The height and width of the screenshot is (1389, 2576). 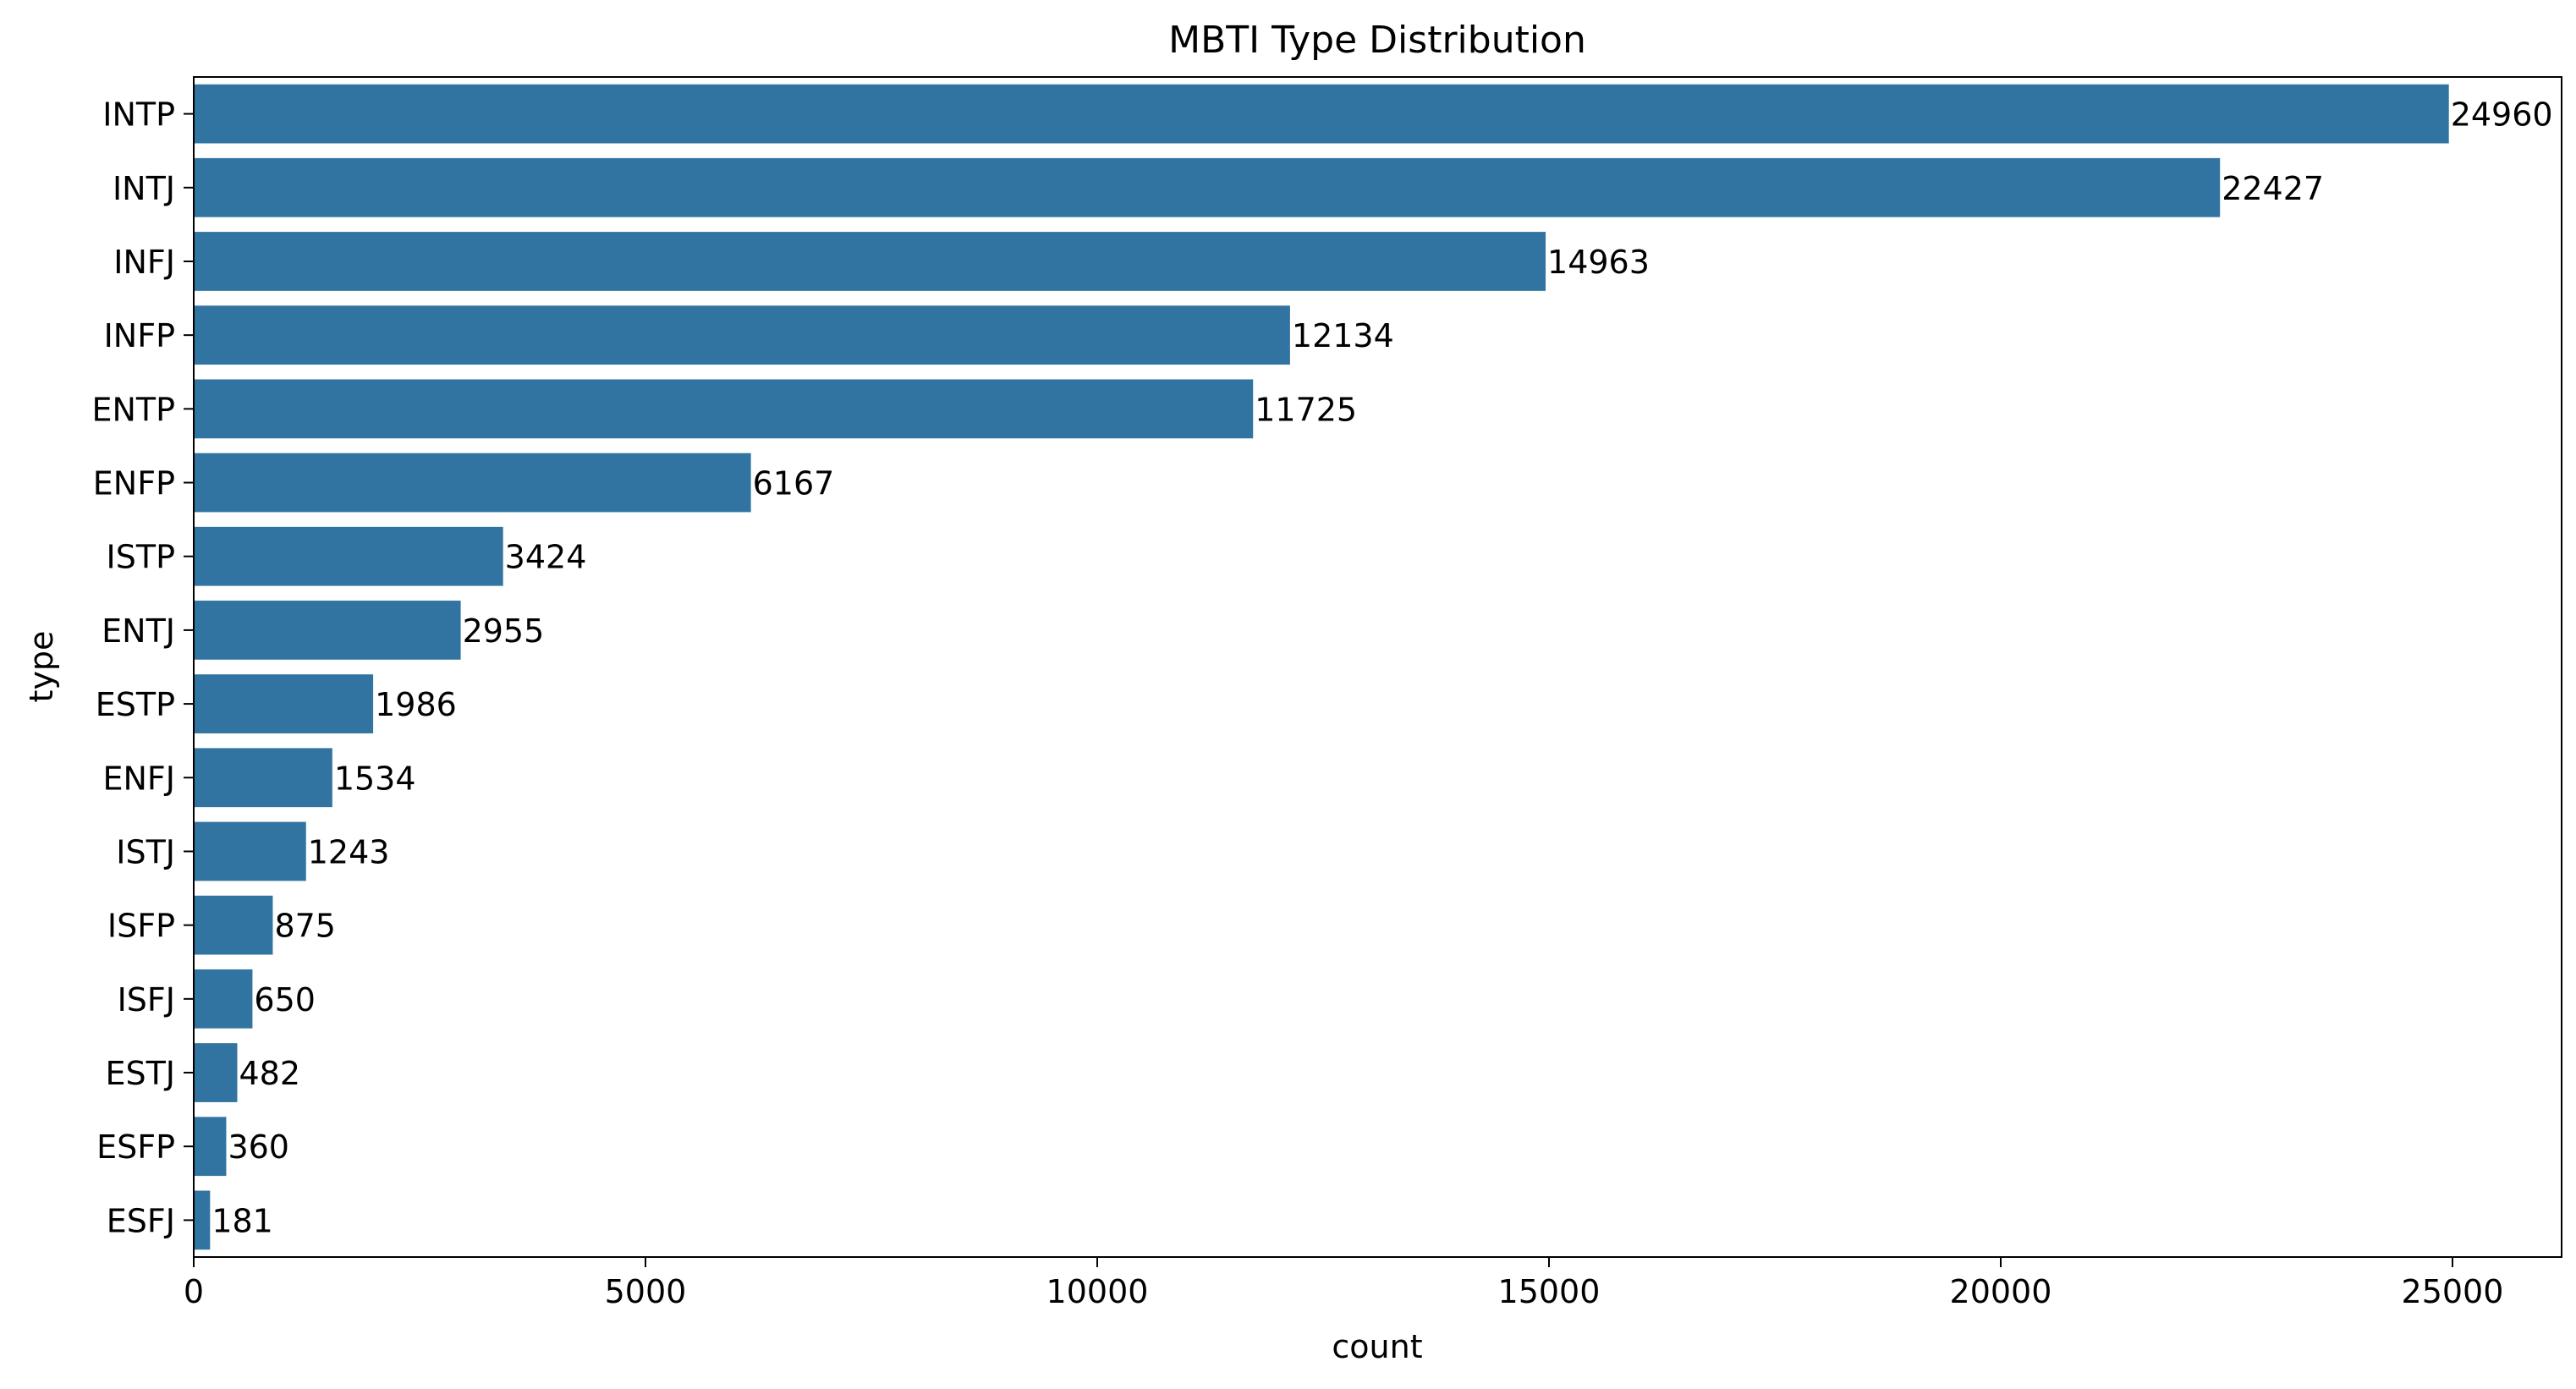 I want to click on y-tick-label-esfj: ESFJ, so click(x=141, y=1220).